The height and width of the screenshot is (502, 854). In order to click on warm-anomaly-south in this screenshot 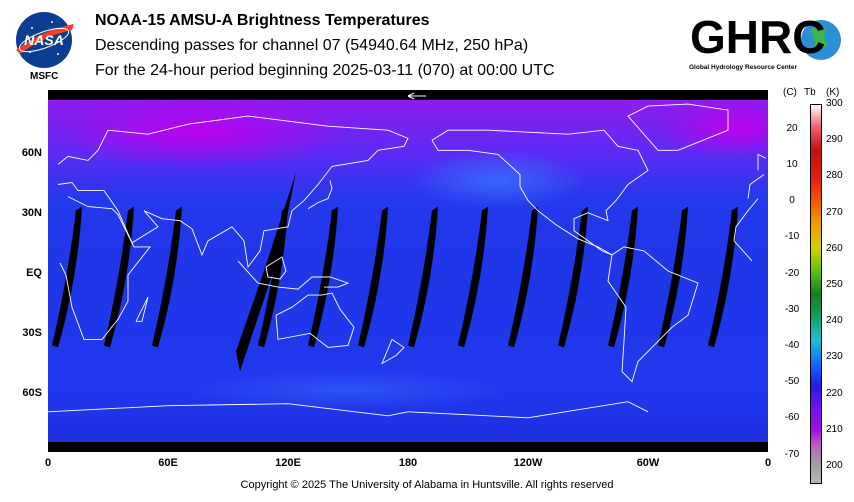, I will do `click(348, 390)`.